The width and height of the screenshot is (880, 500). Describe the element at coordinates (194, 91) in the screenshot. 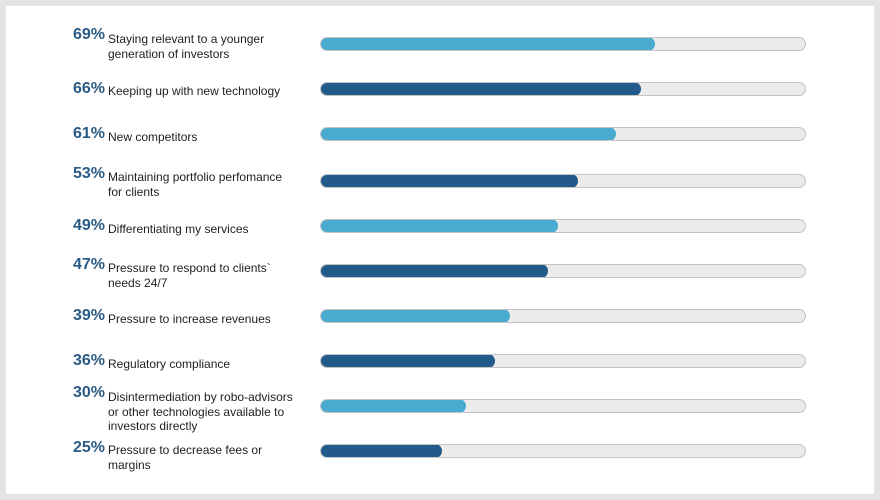

I see `category-label: Keeping up with new technology` at that location.